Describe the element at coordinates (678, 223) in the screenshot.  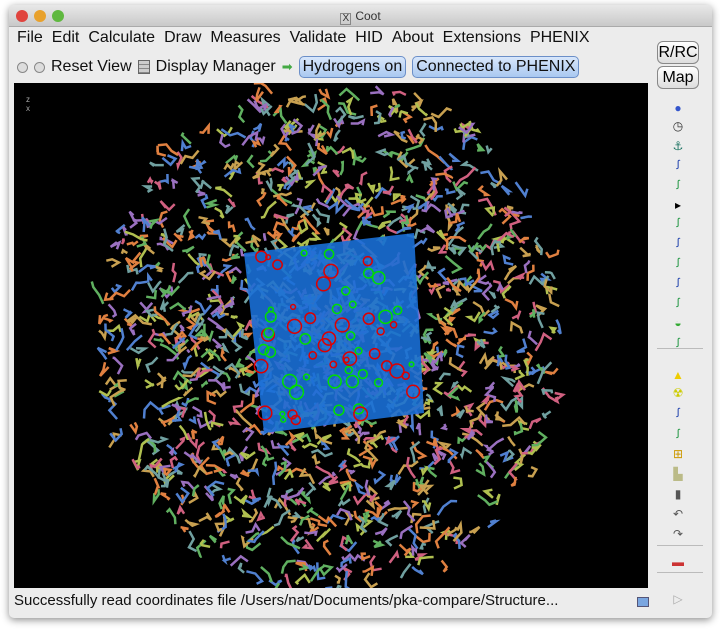
I see `green-residue-icon: ꭍ` at that location.